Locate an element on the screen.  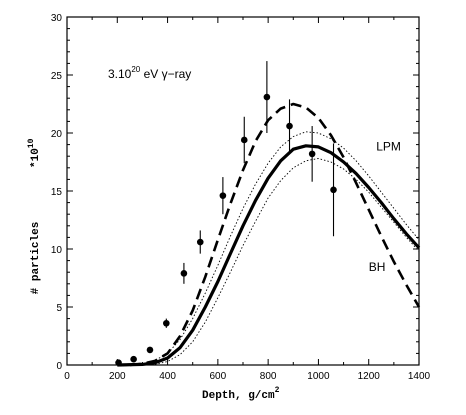
x-tick-label: 1200 is located at coordinates (369, 376).